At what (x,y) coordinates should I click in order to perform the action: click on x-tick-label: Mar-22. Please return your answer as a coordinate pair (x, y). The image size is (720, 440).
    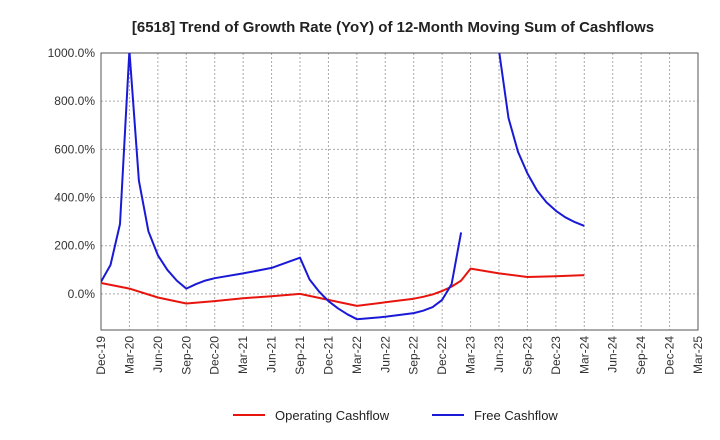
    Looking at the image, I should click on (357, 355).